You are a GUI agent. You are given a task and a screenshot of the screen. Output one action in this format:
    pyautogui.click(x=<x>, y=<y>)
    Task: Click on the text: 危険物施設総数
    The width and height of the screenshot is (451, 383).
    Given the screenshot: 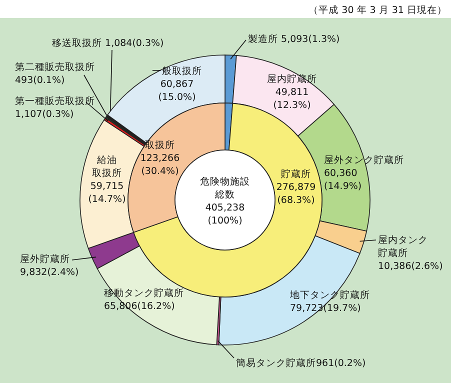 What is the action you would take?
    pyautogui.click(x=225, y=188)
    